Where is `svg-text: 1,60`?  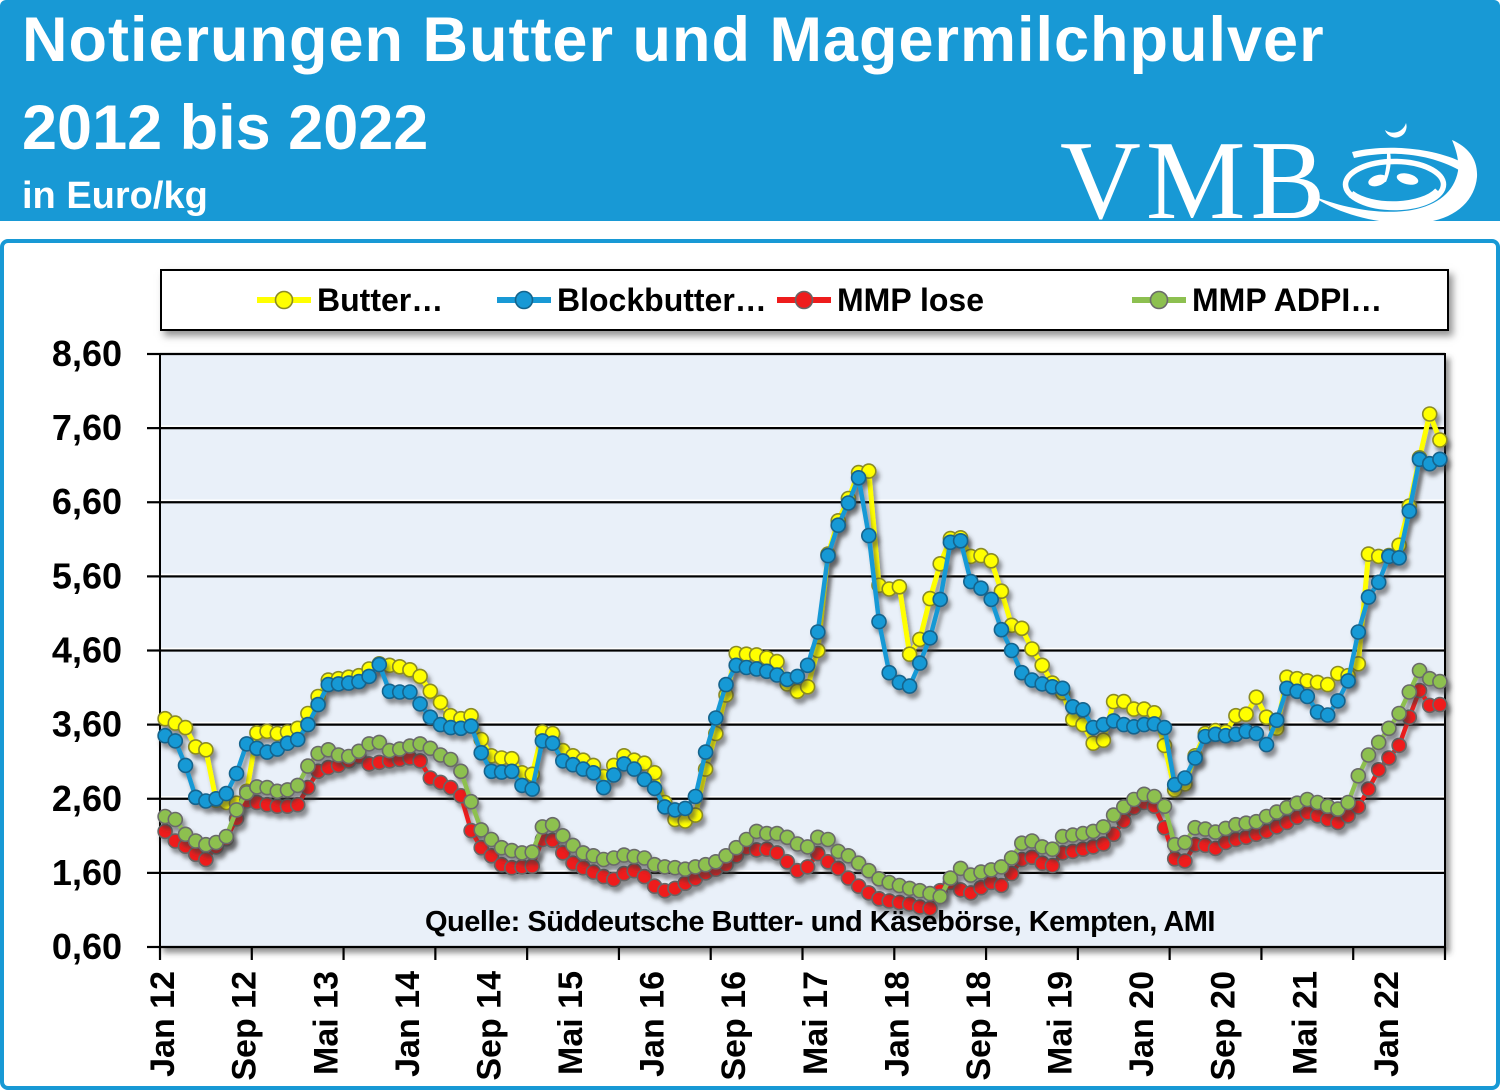
svg-text: 1,60 is located at coordinates (87, 872).